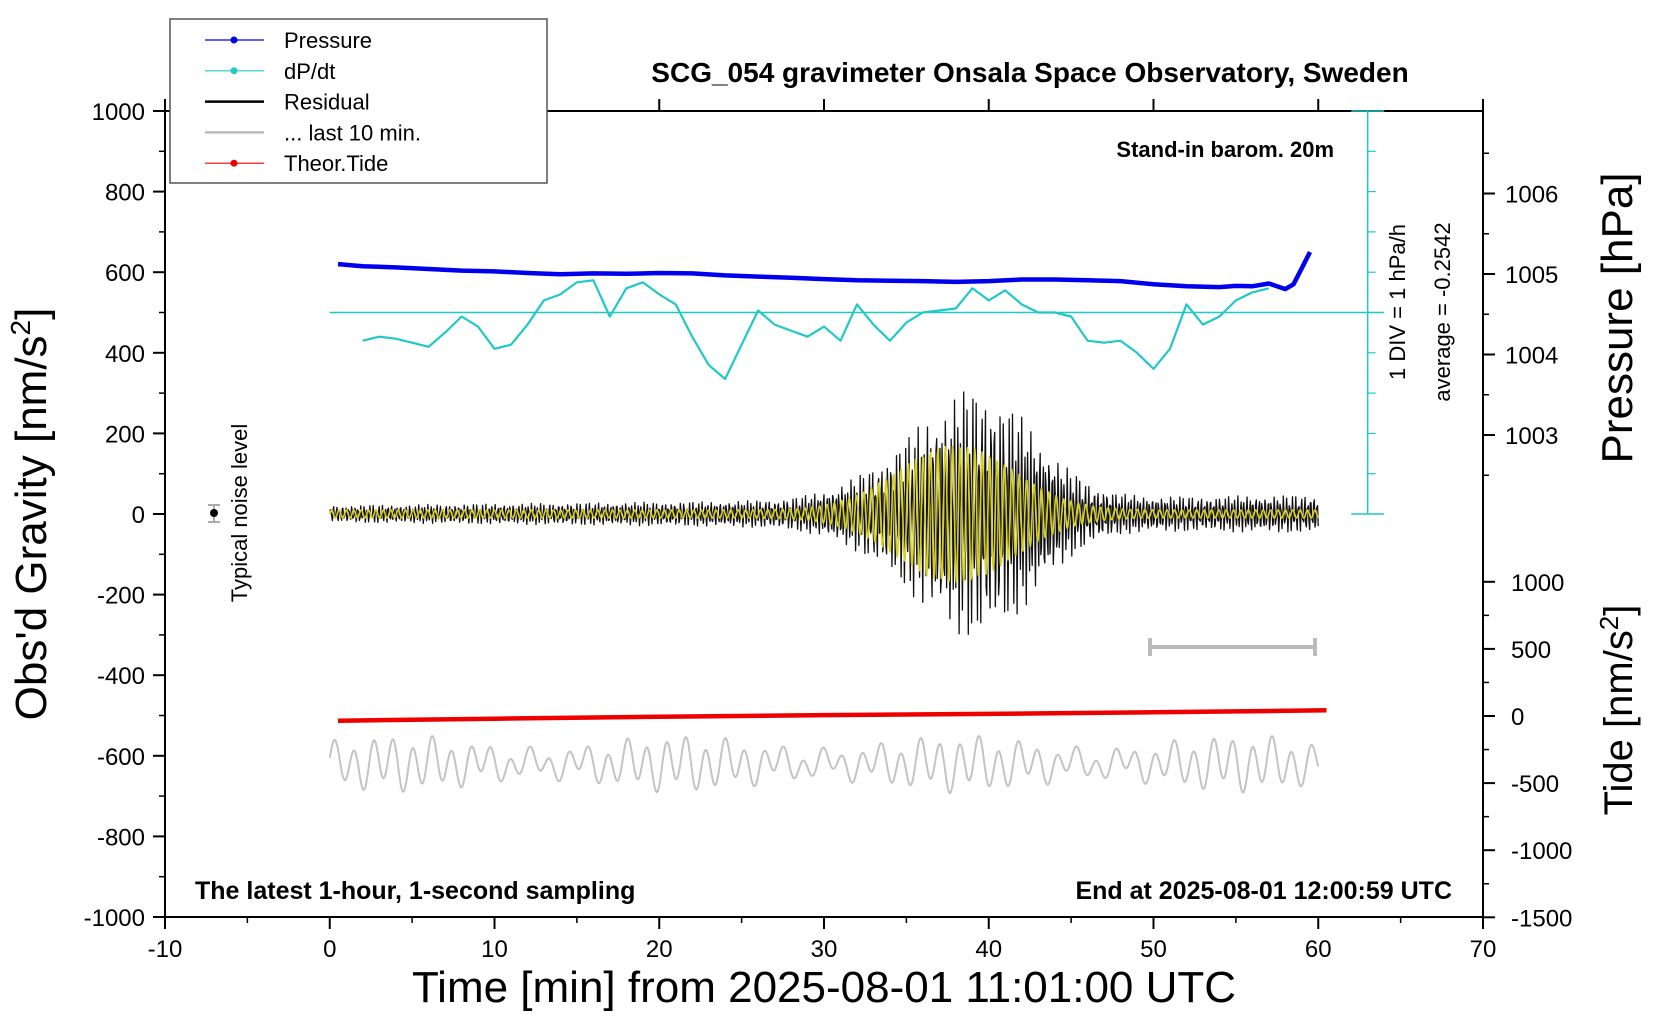  Describe the element at coordinates (1531, 650) in the screenshot. I see `tide-tick-label: 500` at that location.